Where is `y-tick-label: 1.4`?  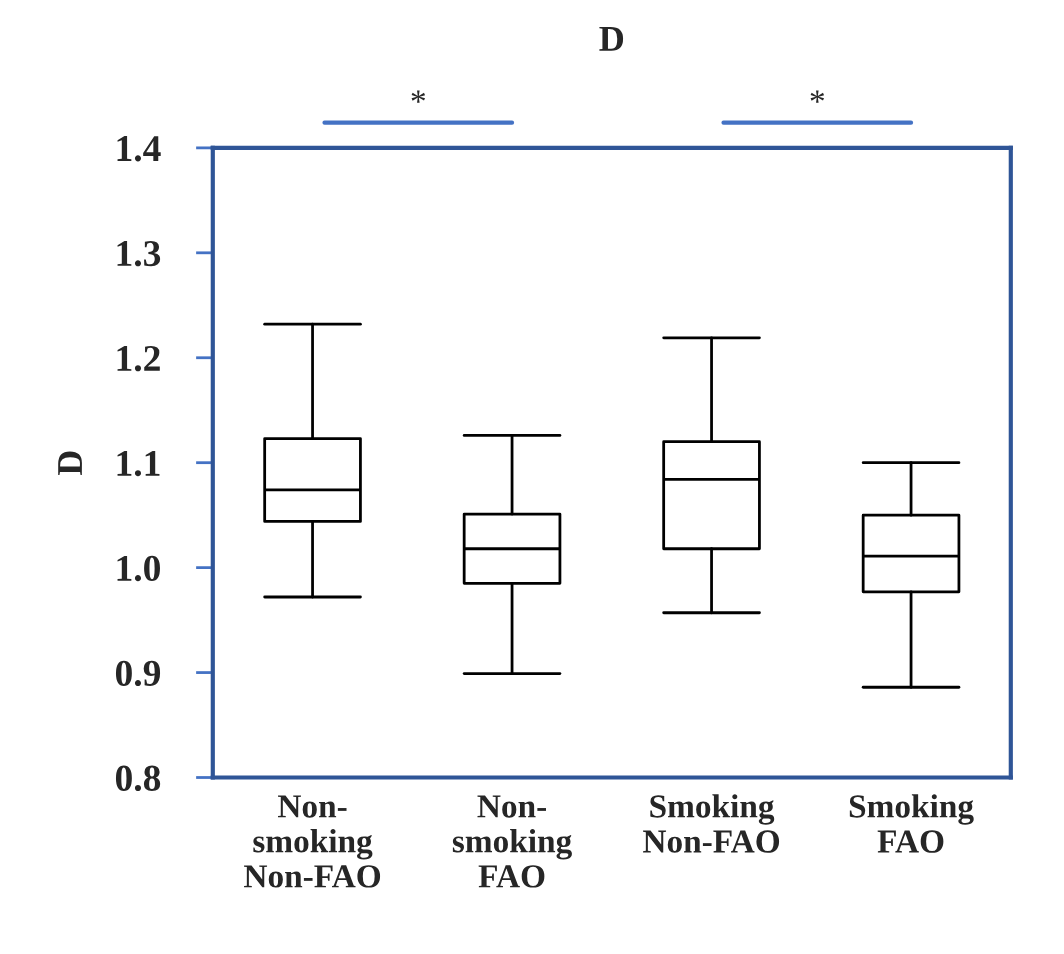
y-tick-label: 1.4 is located at coordinates (139, 149).